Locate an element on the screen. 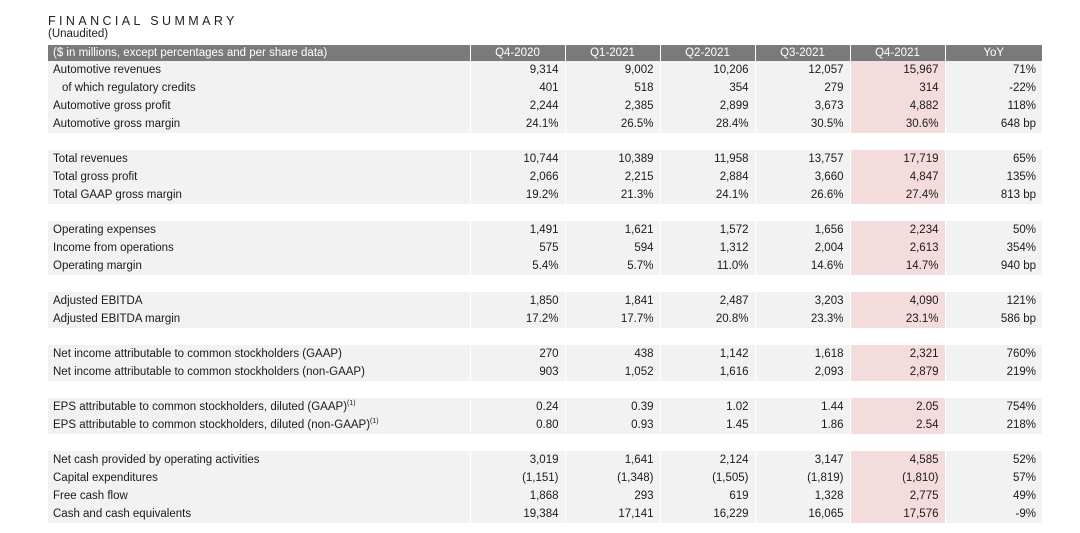 This screenshot has height=533, width=1080. row-label-text: Total revenues is located at coordinates (90, 159).